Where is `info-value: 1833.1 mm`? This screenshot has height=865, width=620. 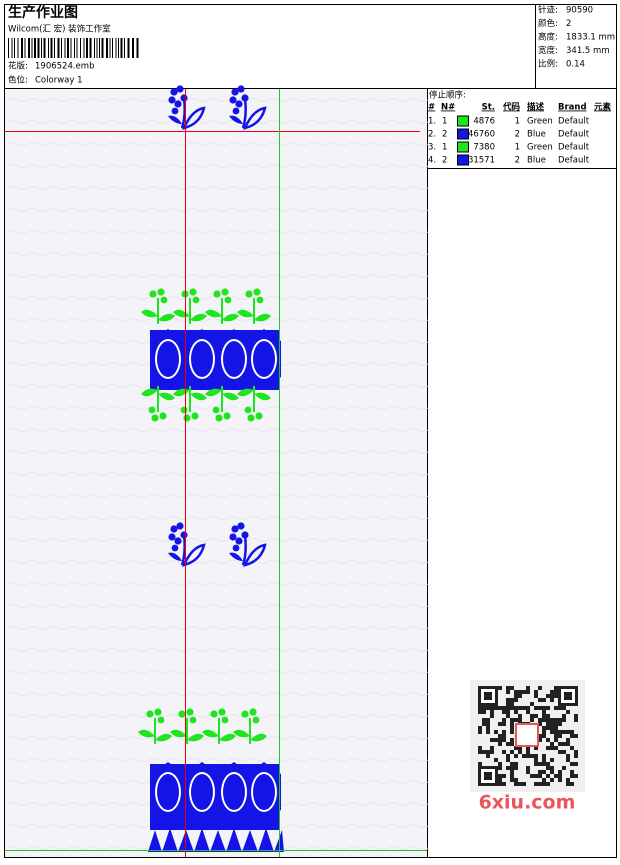 info-value: 1833.1 mm is located at coordinates (590, 38).